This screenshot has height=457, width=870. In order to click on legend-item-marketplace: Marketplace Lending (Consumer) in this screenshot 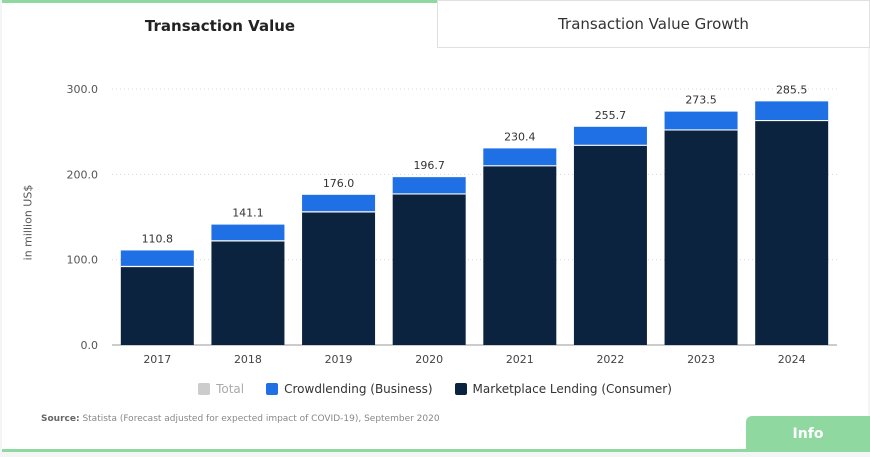, I will do `click(563, 389)`.